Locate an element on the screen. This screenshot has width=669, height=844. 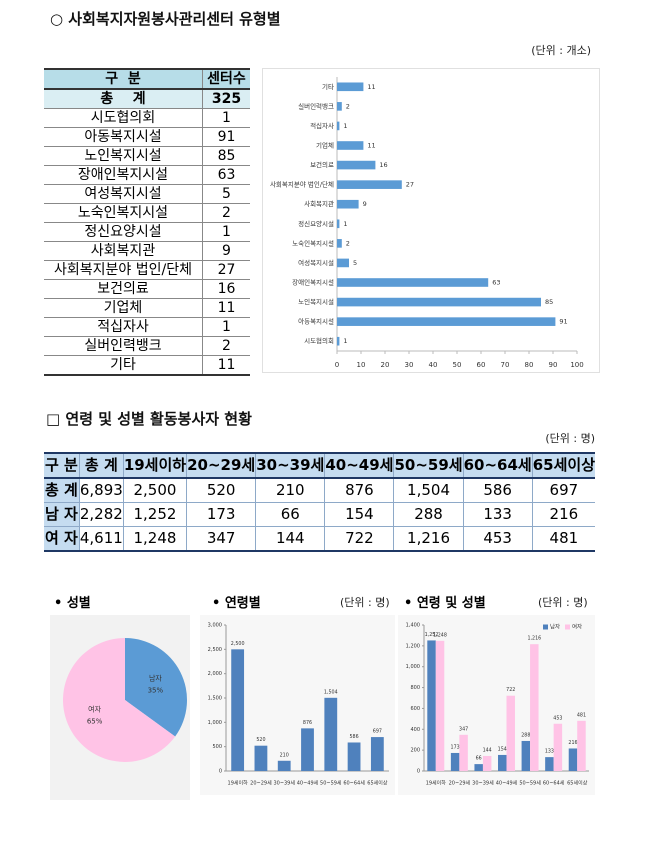
data-label: 133 is located at coordinates (549, 752).